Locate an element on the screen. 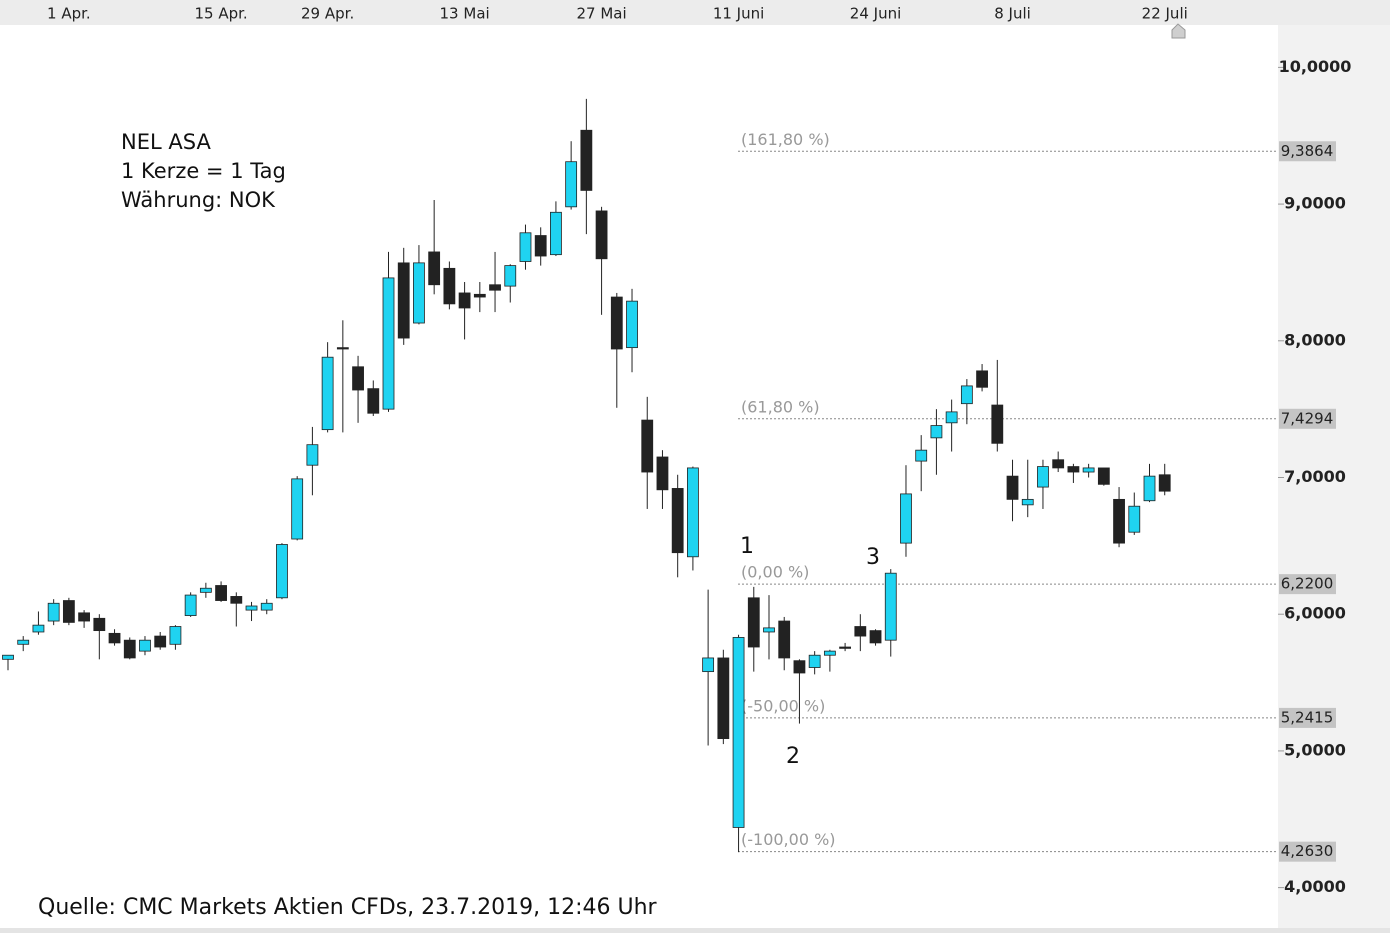 Image resolution: width=1390 pixels, height=933 pixels. wave-label: 3 is located at coordinates (873, 557).